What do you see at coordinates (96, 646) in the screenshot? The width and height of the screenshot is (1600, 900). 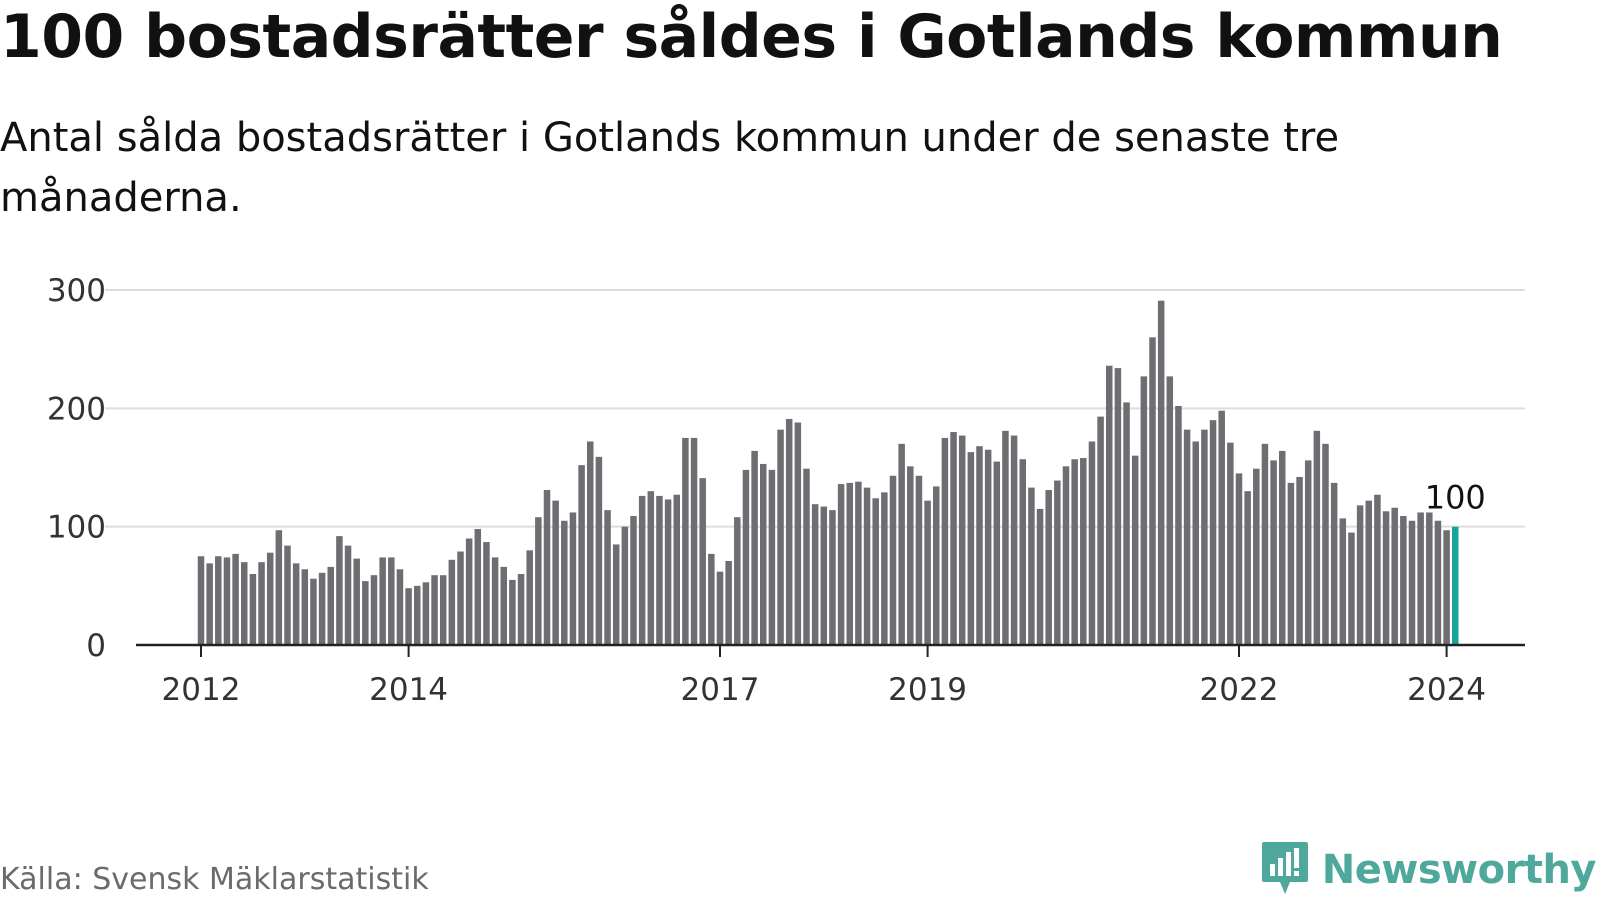 I see `y-tick-label: 0` at bounding box center [96, 646].